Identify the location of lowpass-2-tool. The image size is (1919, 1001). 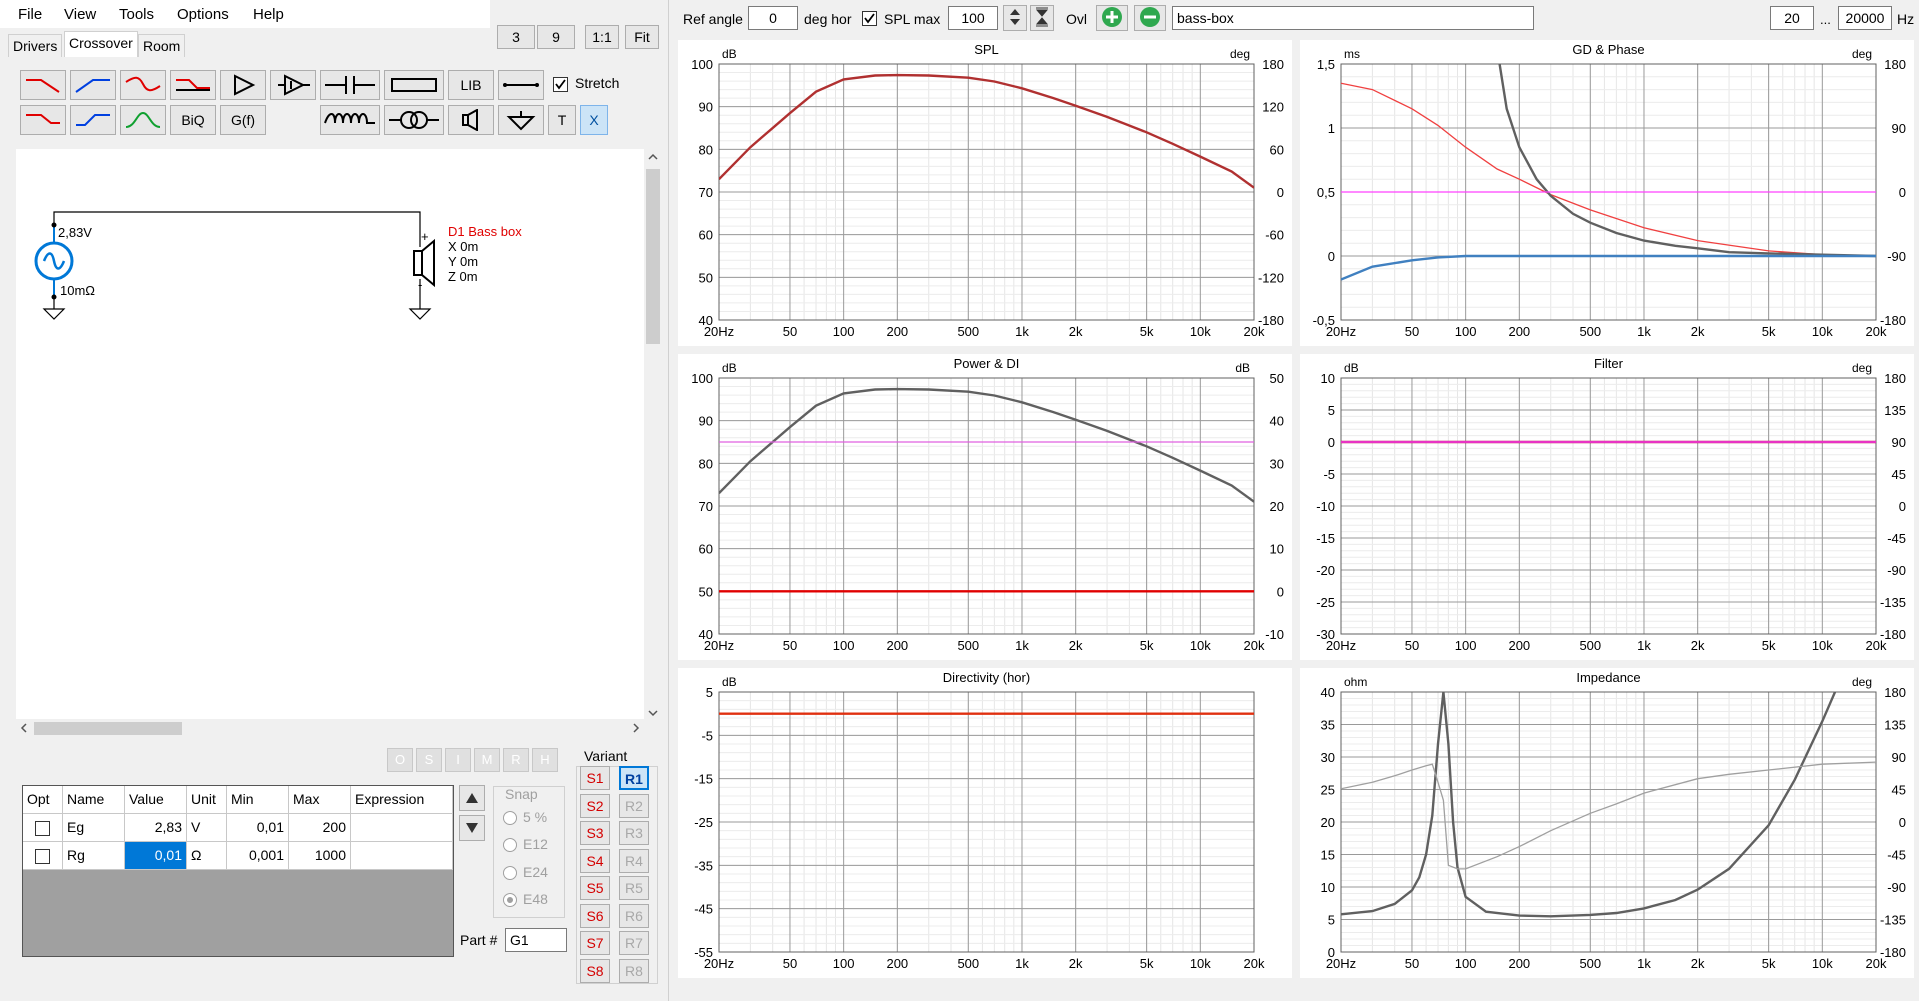
(43, 120).